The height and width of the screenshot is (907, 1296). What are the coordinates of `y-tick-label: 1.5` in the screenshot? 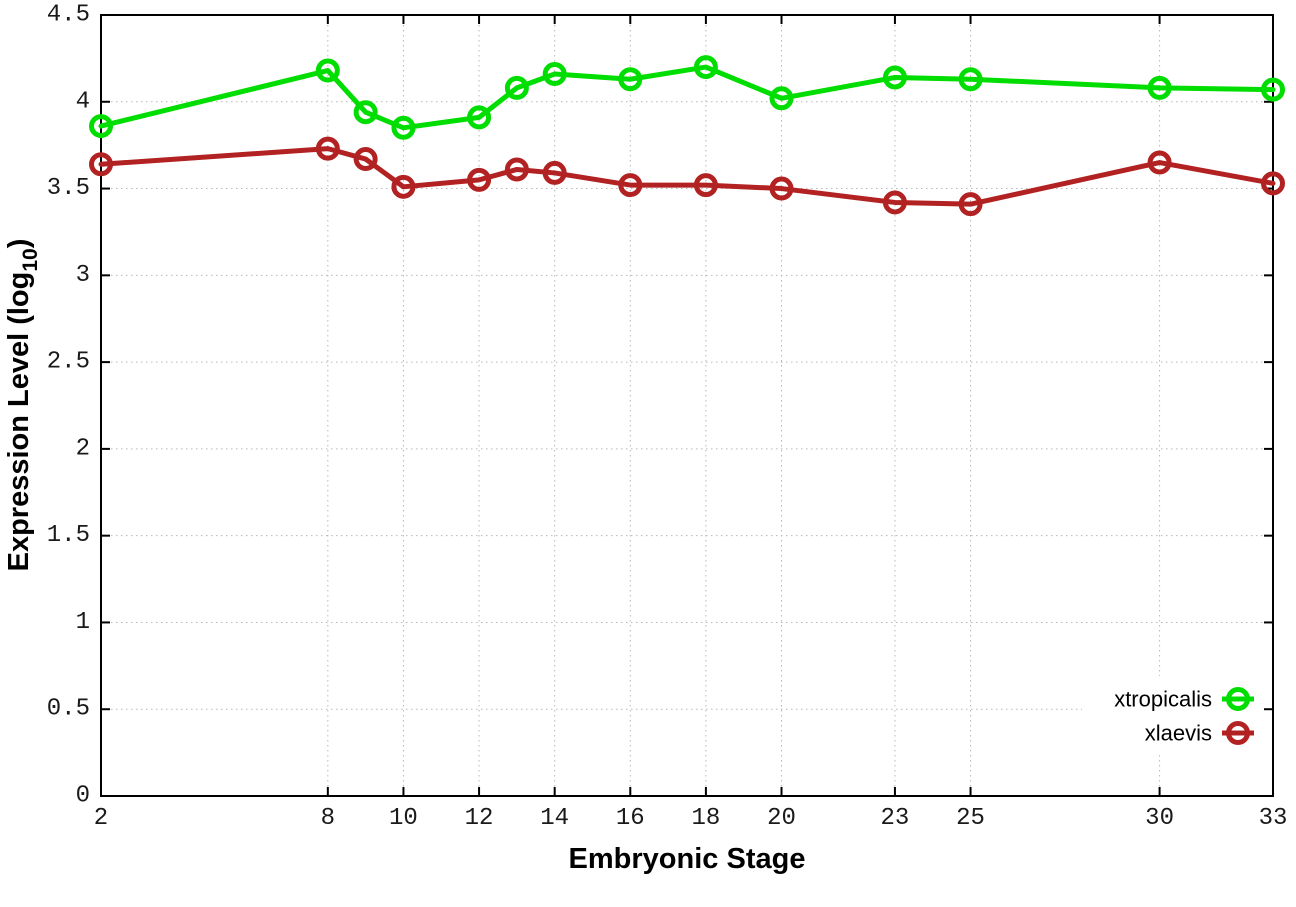 It's located at (68, 535).